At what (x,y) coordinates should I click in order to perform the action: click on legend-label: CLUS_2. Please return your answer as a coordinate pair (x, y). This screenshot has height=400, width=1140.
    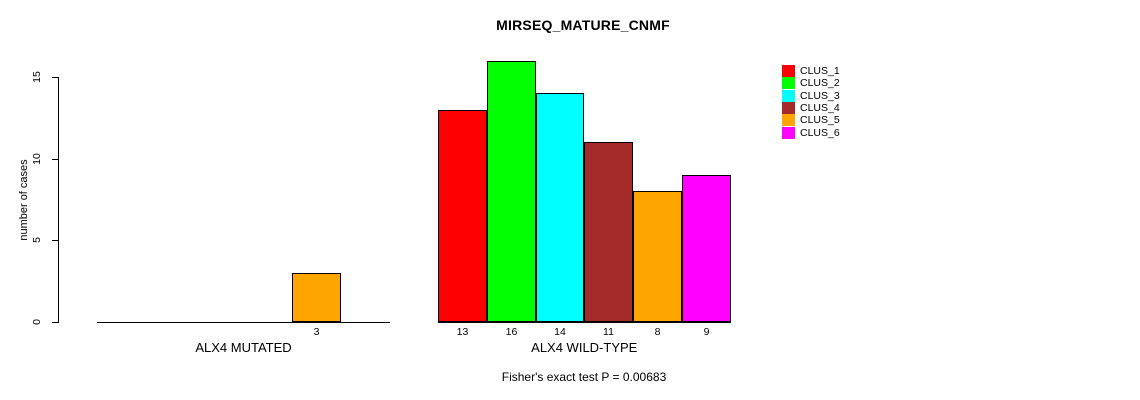
    Looking at the image, I should click on (820, 83).